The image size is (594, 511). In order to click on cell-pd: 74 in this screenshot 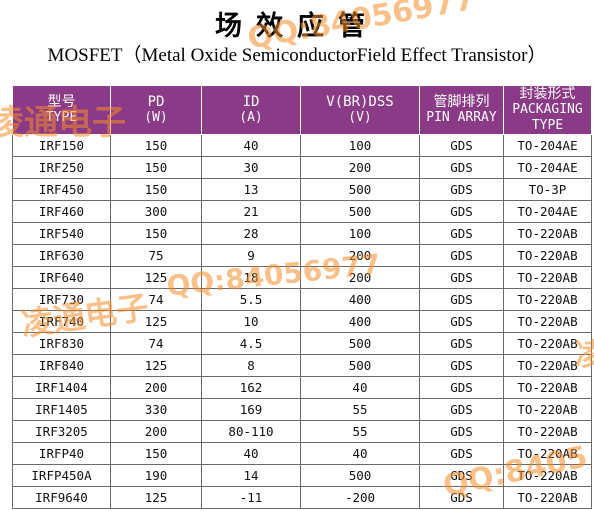, I will do `click(156, 299)`.